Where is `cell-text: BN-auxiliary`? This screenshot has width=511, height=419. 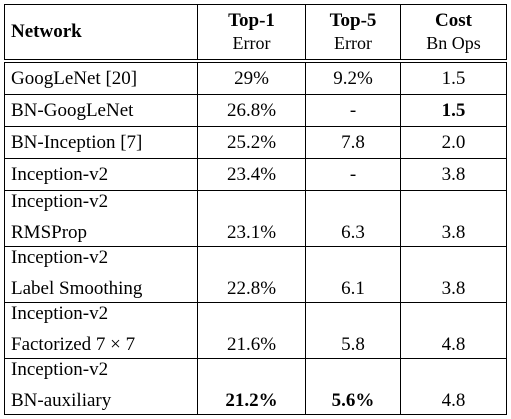
cell-text: BN-auxiliary is located at coordinates (61, 400).